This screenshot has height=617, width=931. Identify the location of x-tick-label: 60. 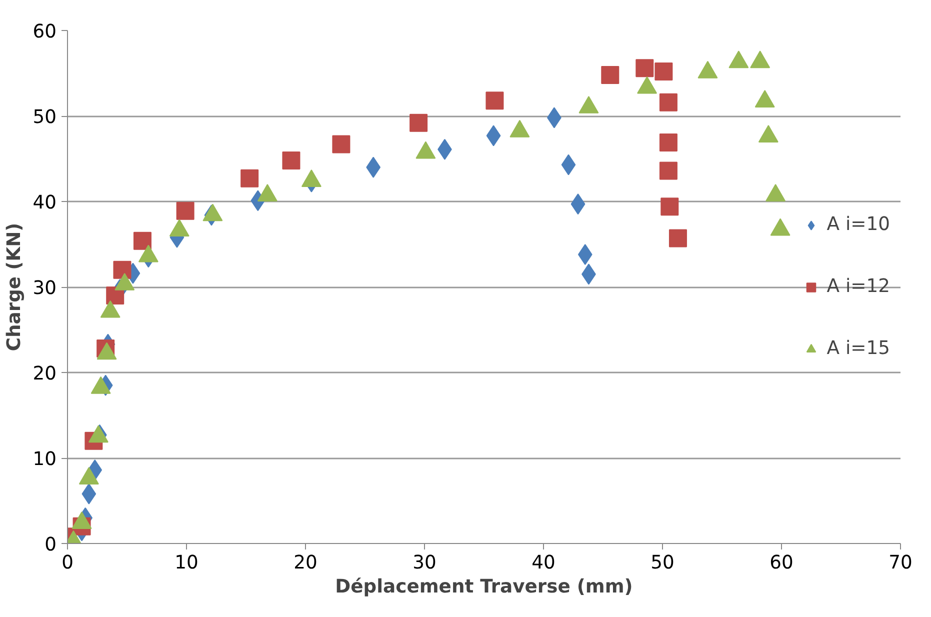
(782, 563).